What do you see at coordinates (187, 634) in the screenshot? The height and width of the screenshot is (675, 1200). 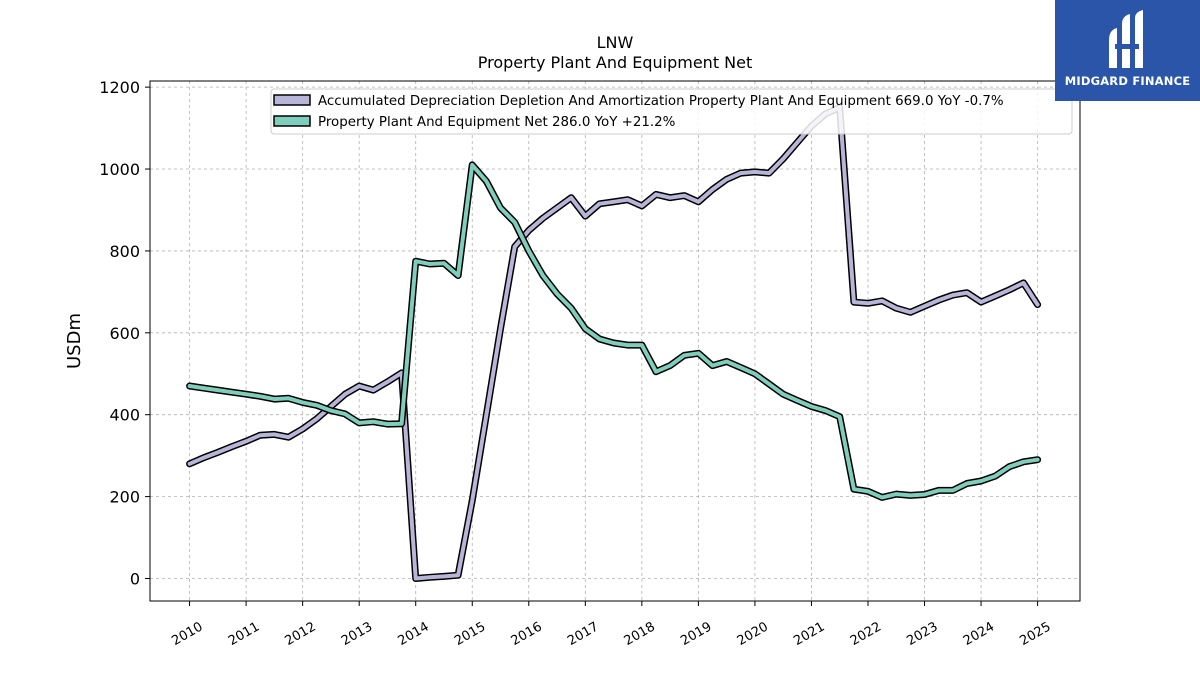 I see `x-tick-label: 2010` at bounding box center [187, 634].